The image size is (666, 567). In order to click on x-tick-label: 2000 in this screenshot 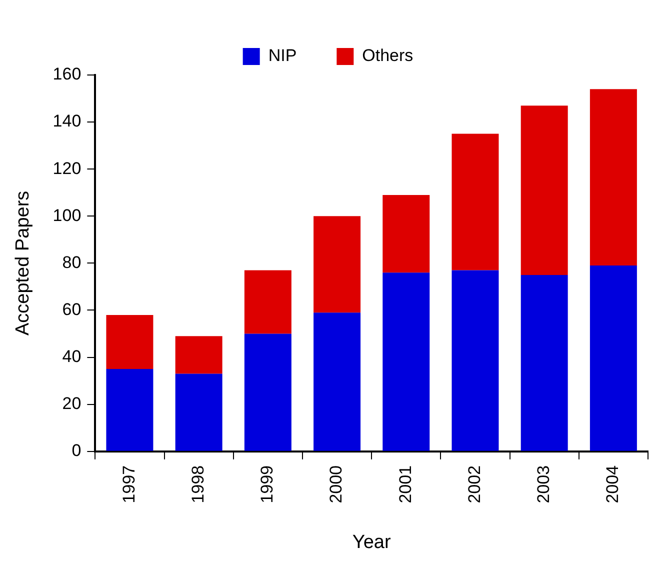, I will do `click(336, 484)`.